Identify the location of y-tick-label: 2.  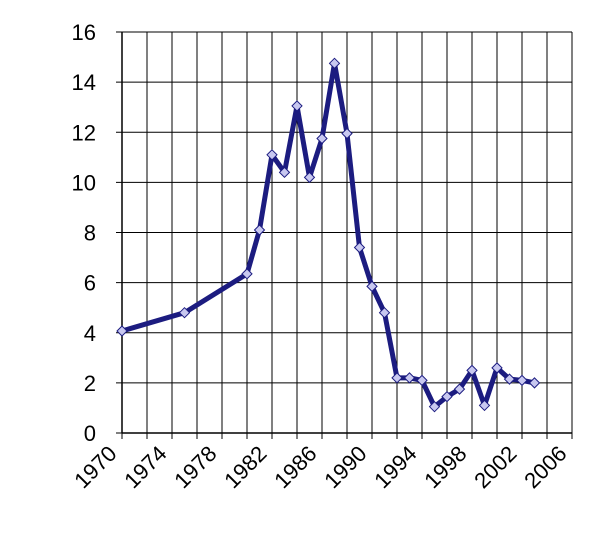
(90, 383).